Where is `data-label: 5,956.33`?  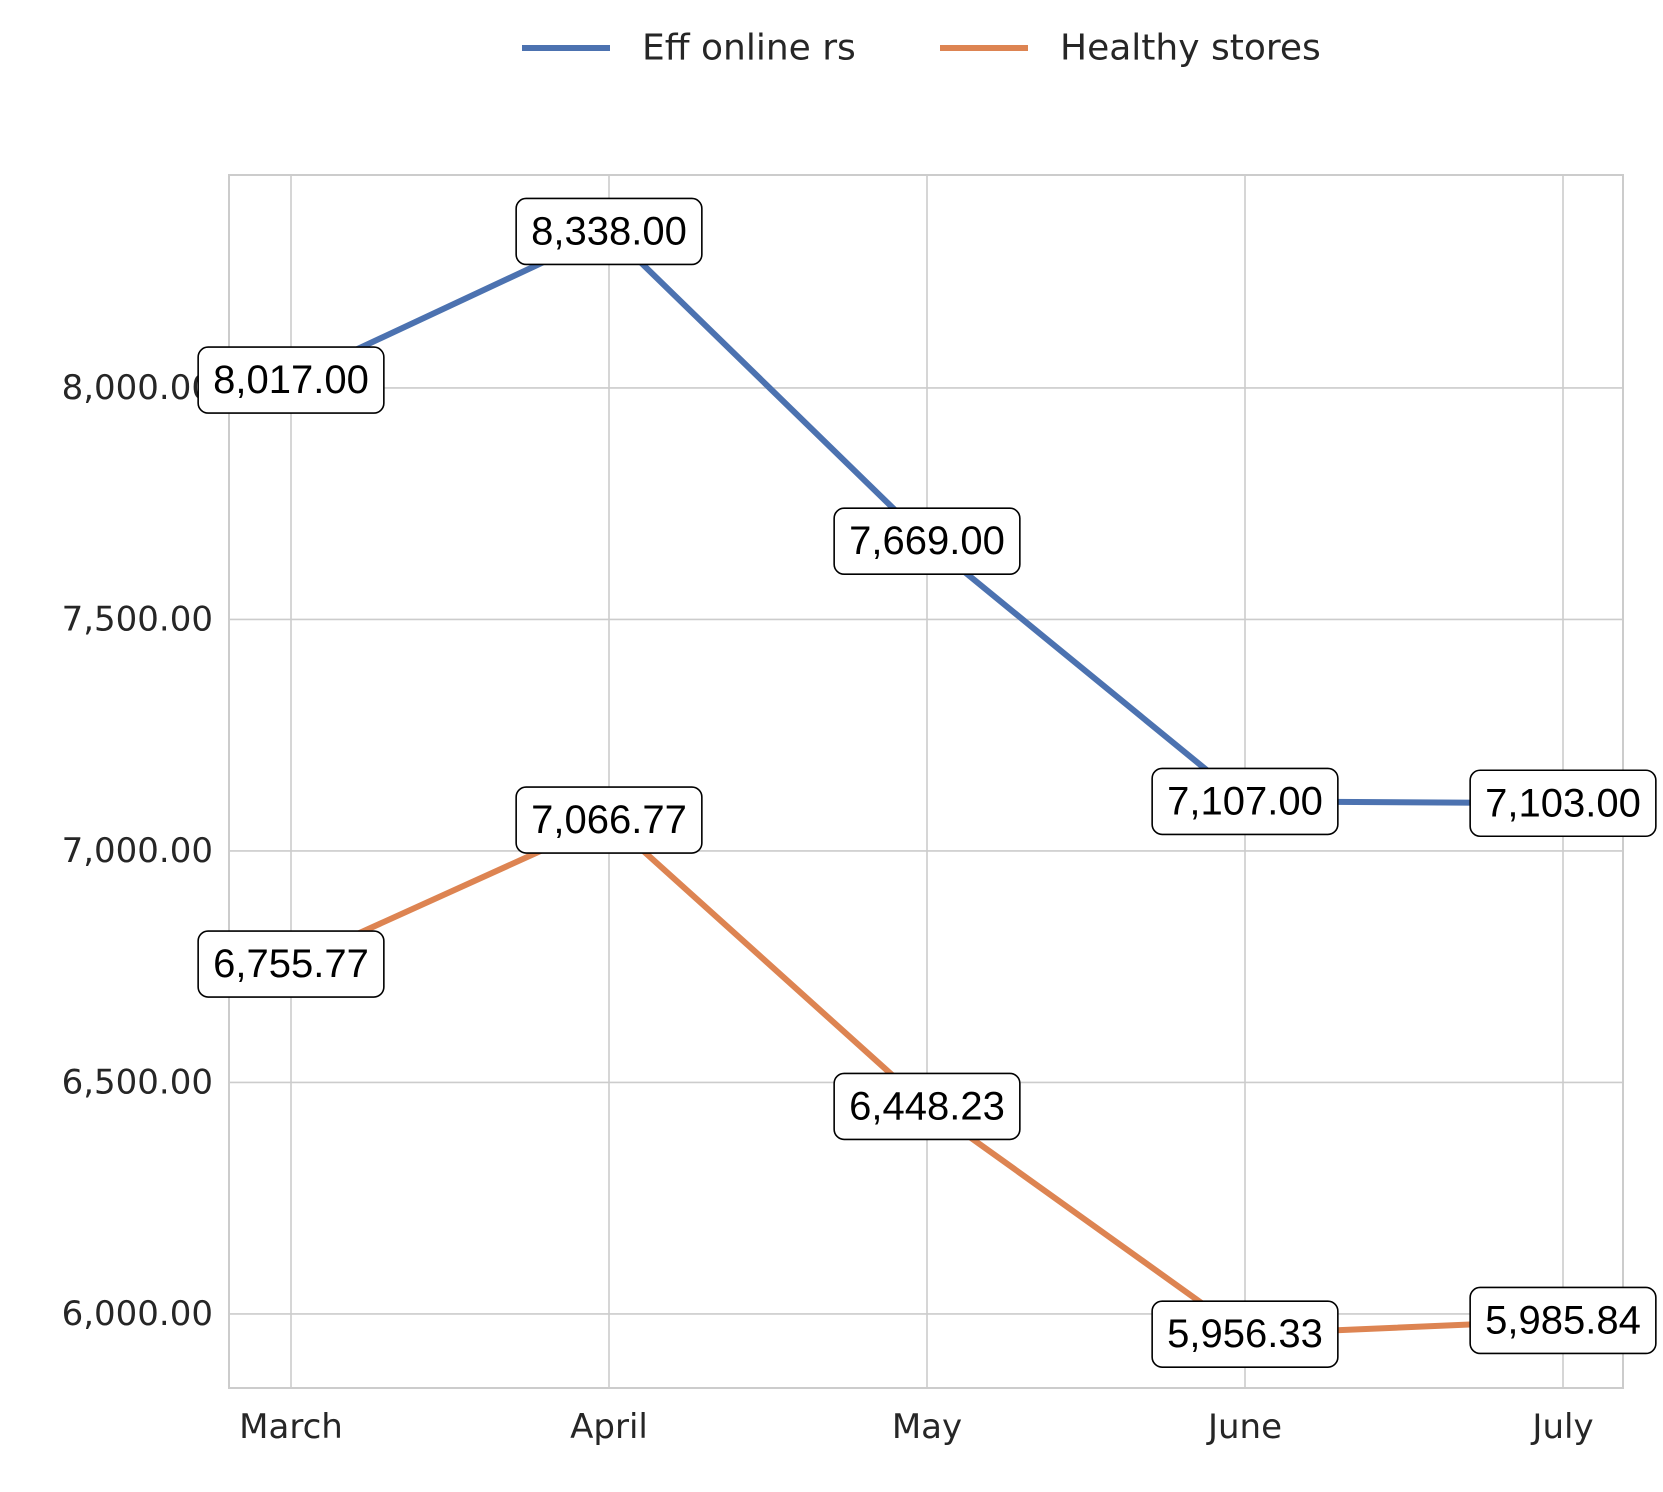
data-label: 5,956.33 is located at coordinates (1245, 1334).